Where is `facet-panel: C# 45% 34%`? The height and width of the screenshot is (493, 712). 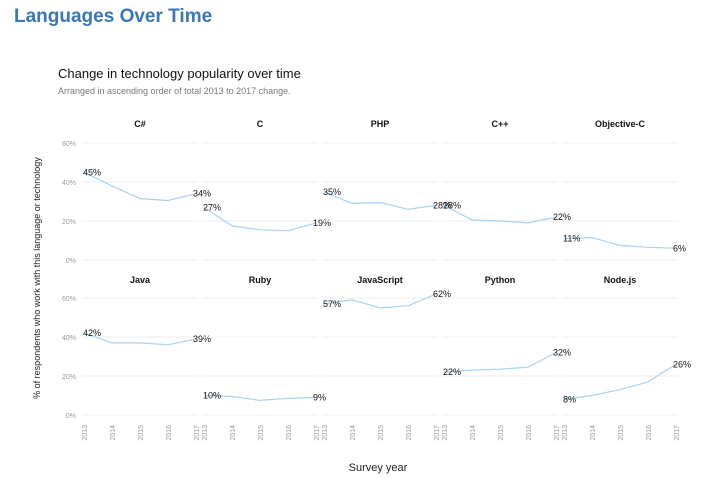
facet-panel: C# 45% 34% is located at coordinates (146, 190).